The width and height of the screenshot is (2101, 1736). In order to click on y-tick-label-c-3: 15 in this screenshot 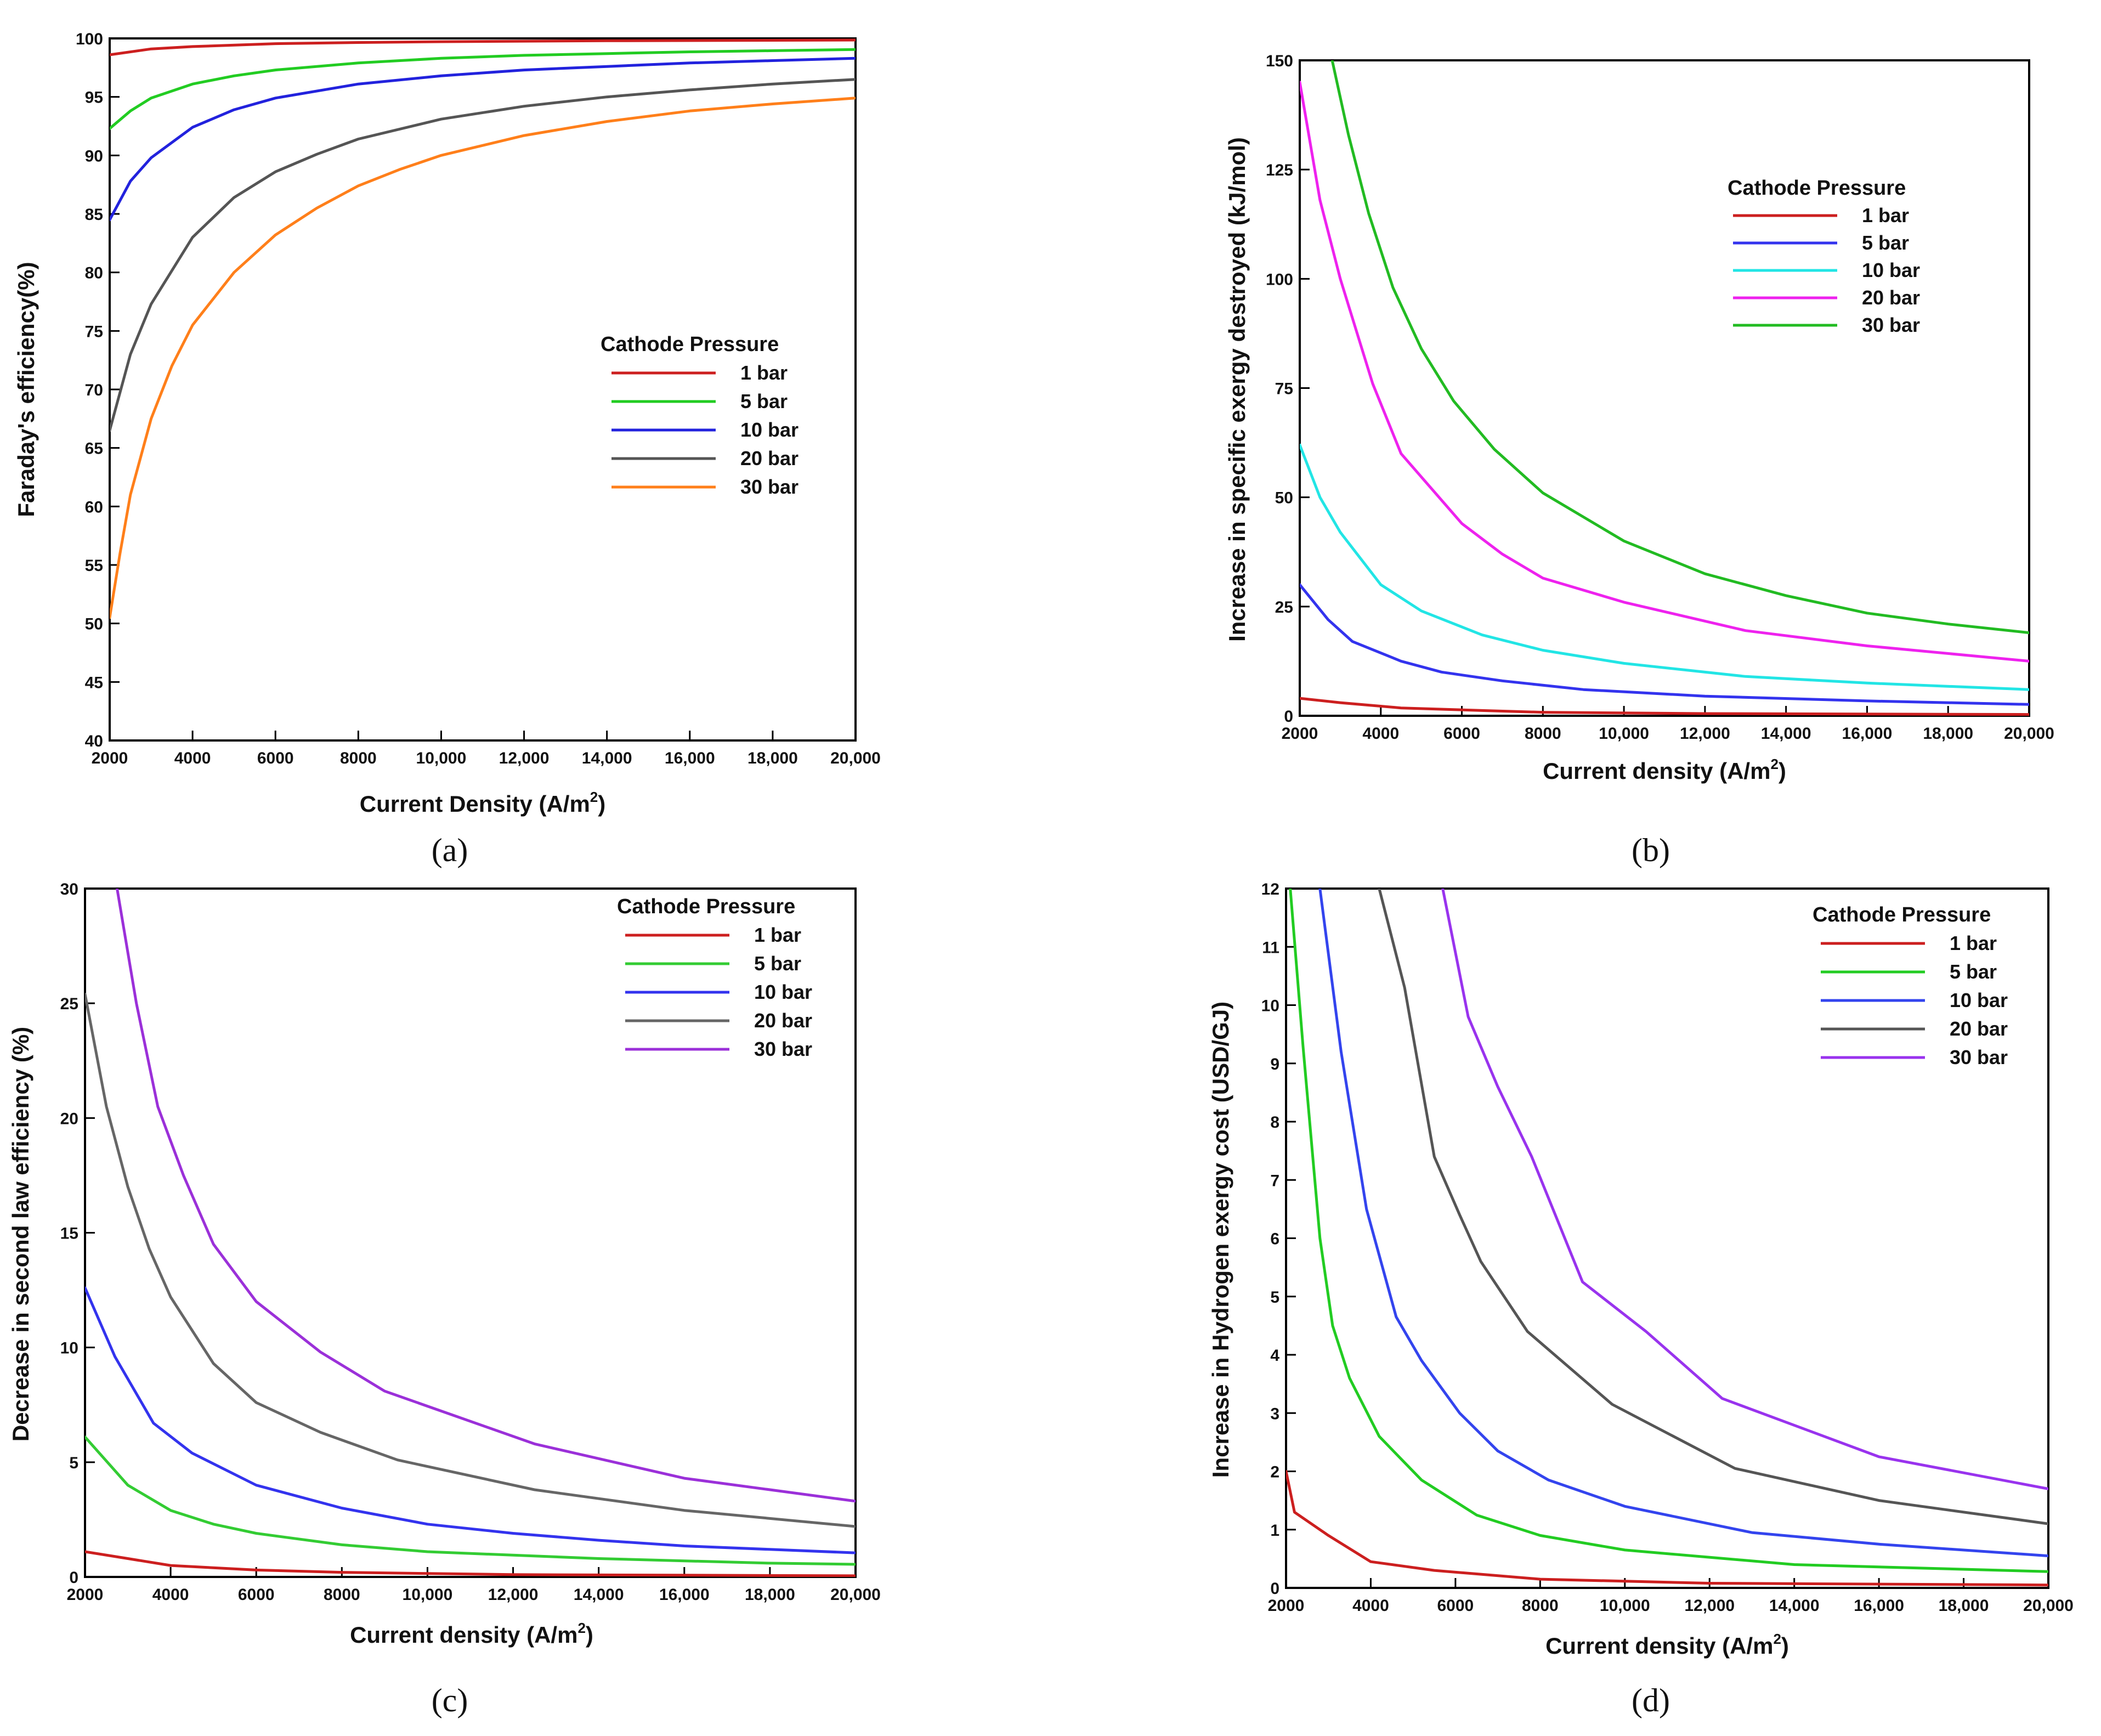, I will do `click(69, 1234)`.